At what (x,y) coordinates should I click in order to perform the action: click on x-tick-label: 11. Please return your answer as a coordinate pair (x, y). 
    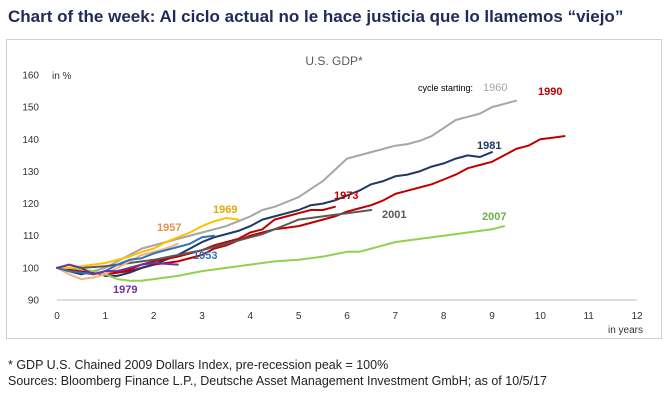
    Looking at the image, I should click on (588, 316).